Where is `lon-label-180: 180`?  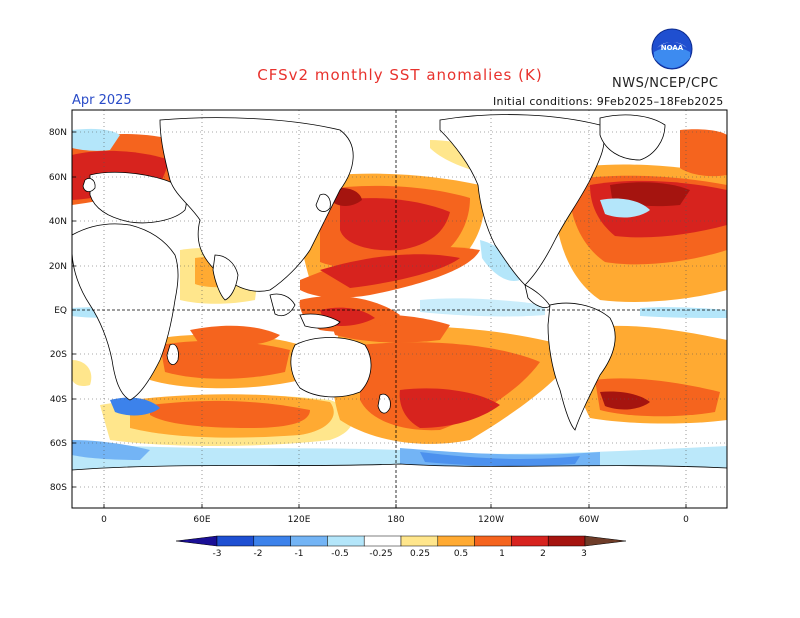 lon-label-180: 180 is located at coordinates (395, 520).